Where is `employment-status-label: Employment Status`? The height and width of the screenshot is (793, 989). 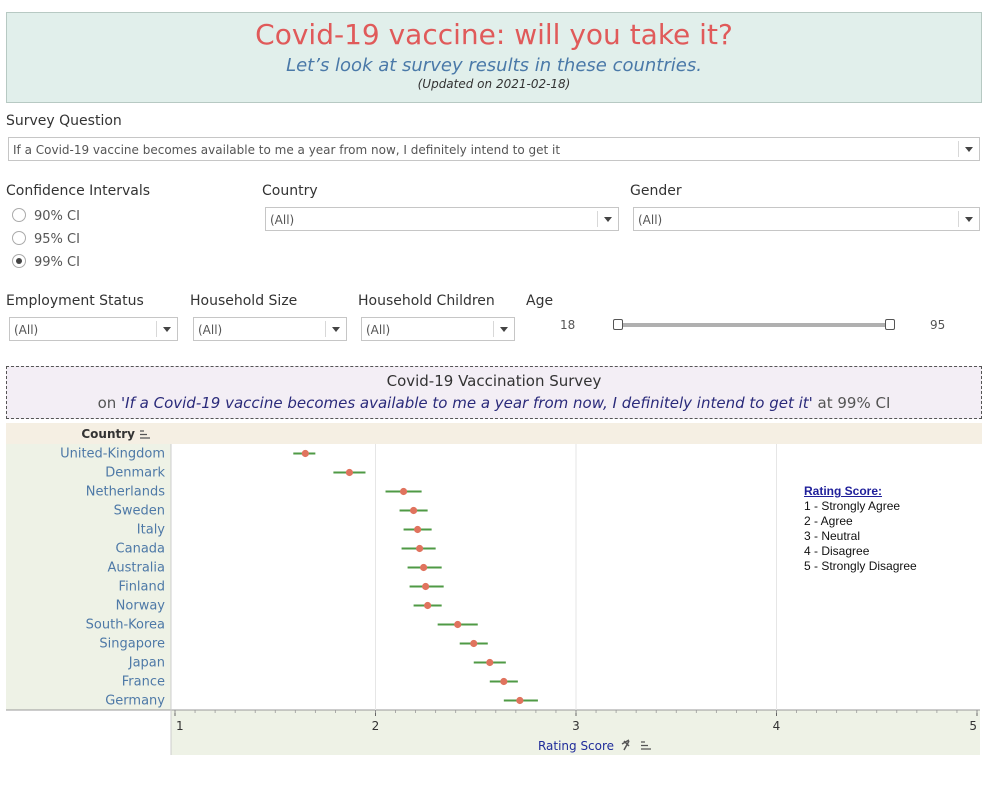
employment-status-label: Employment Status is located at coordinates (75, 301).